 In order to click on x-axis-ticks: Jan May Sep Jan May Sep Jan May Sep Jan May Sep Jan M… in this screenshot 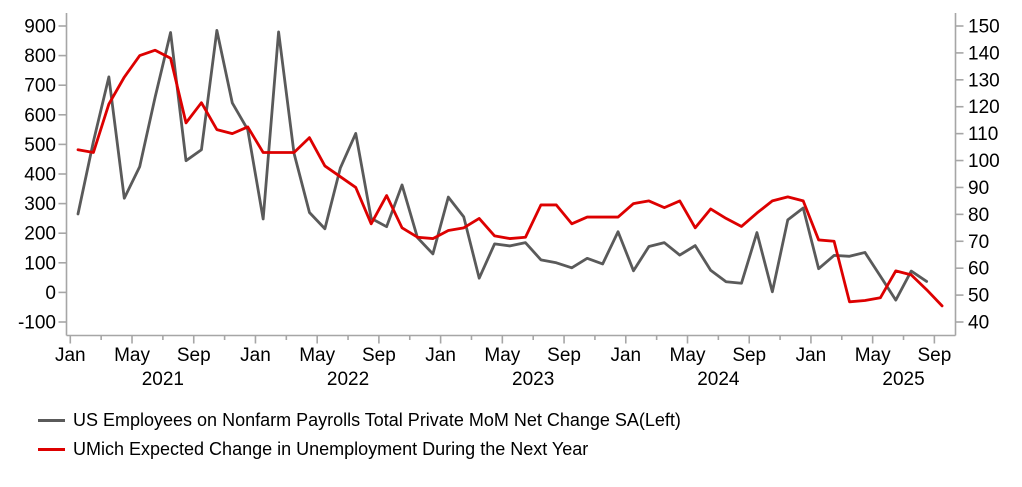, I will do `click(503, 350)`.